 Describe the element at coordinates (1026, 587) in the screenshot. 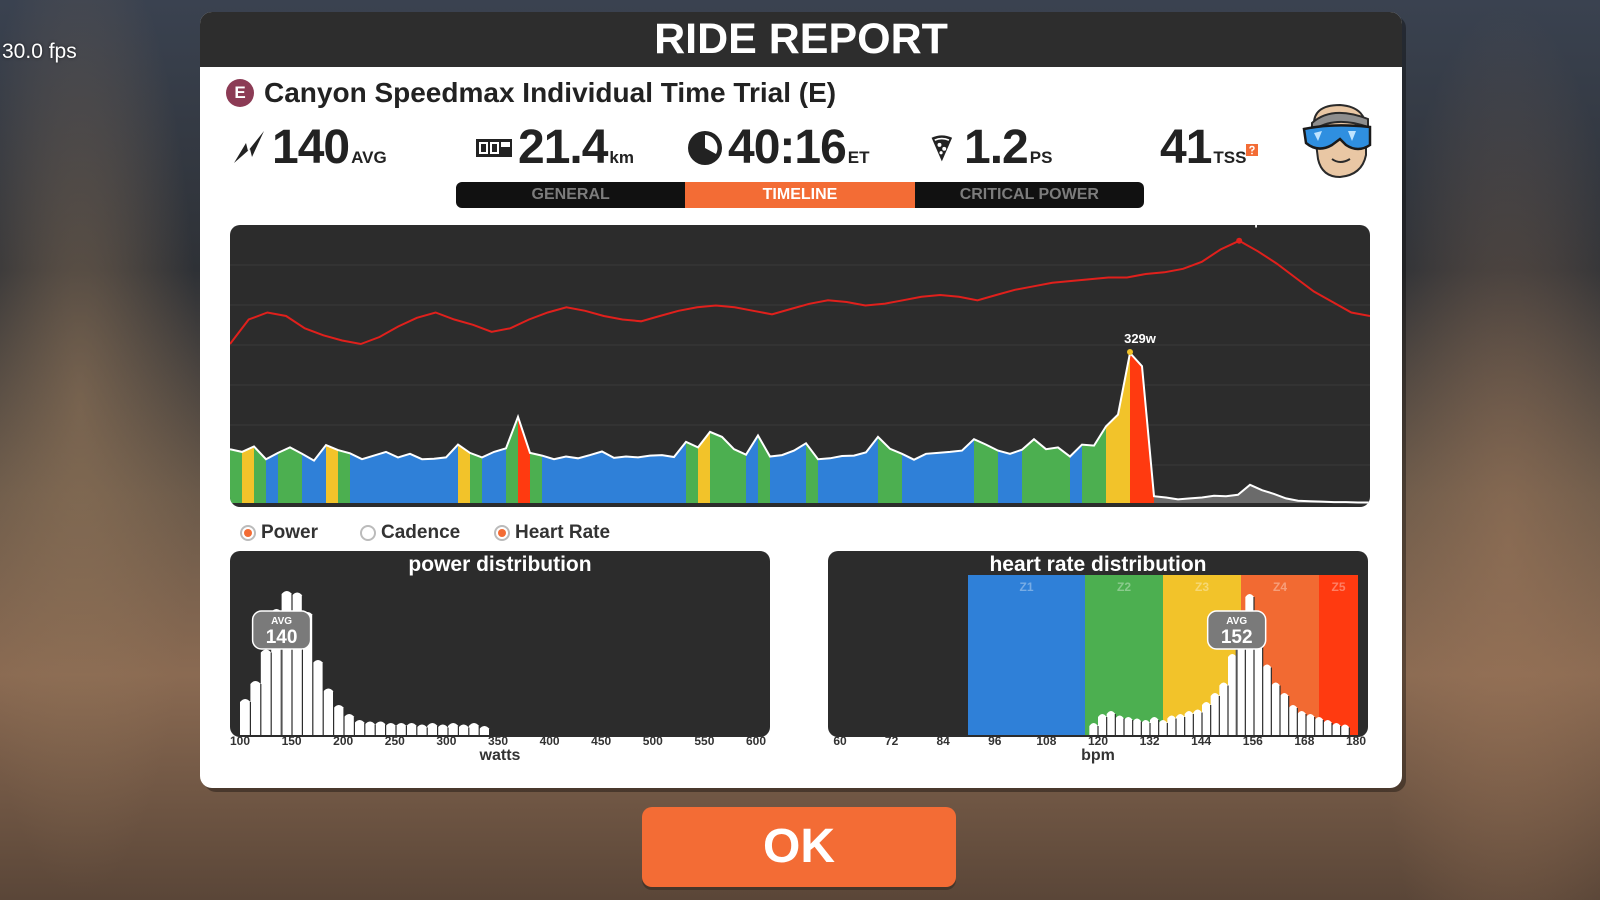

I see `hr-zone-label: Z1` at that location.